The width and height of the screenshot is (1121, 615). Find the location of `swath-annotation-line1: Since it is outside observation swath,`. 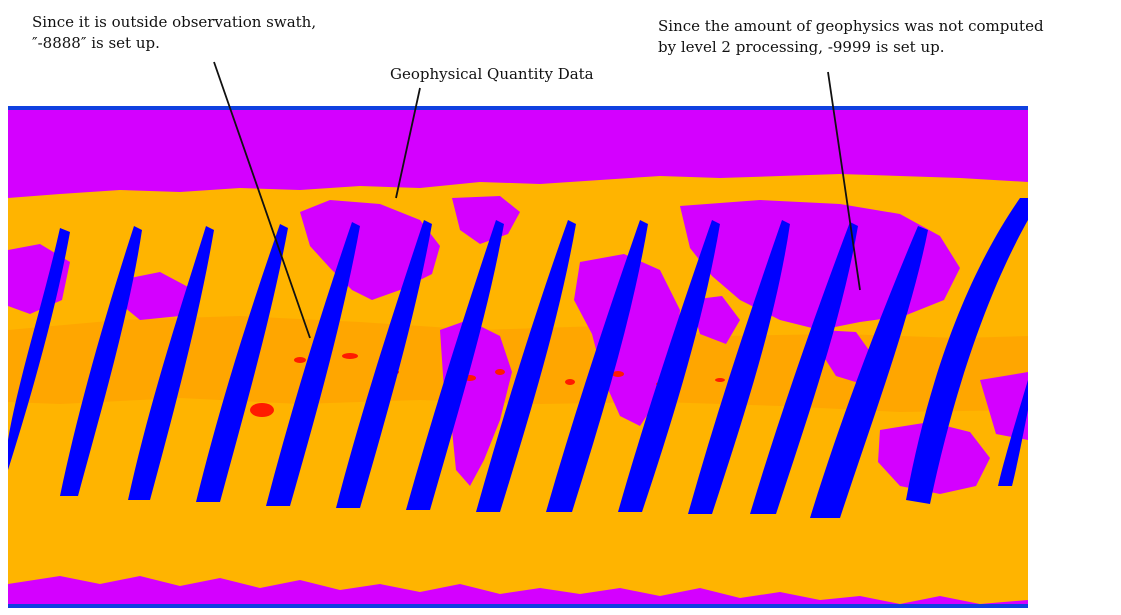

swath-annotation-line1: Since it is outside observation swath, is located at coordinates (174, 22).